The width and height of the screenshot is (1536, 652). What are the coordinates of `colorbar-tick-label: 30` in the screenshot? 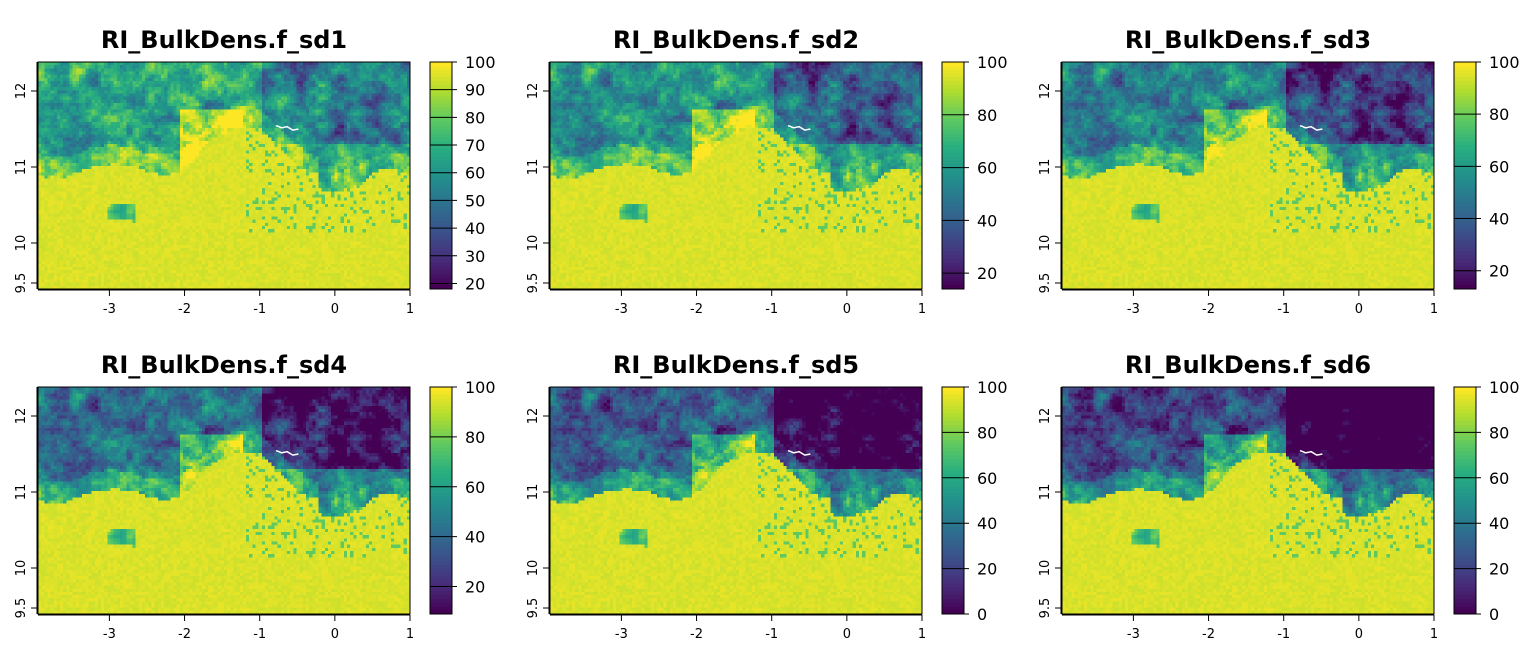 It's located at (475, 256).